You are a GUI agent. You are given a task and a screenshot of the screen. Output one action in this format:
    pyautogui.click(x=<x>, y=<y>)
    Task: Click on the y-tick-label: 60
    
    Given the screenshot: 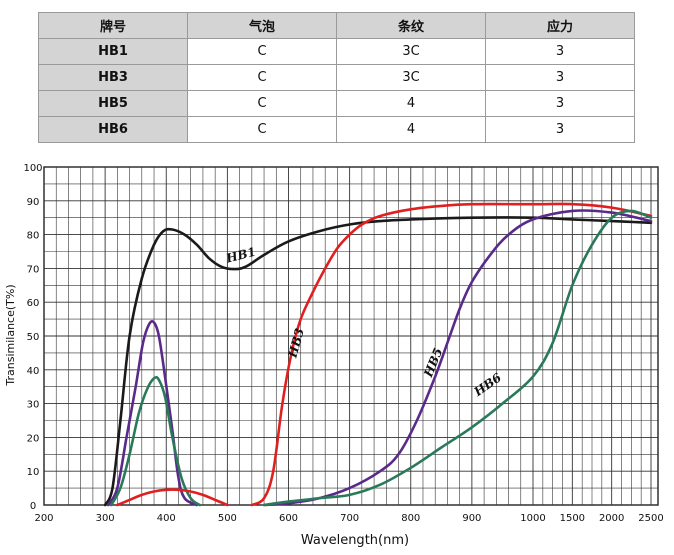 What is the action you would take?
    pyautogui.click(x=33, y=303)
    